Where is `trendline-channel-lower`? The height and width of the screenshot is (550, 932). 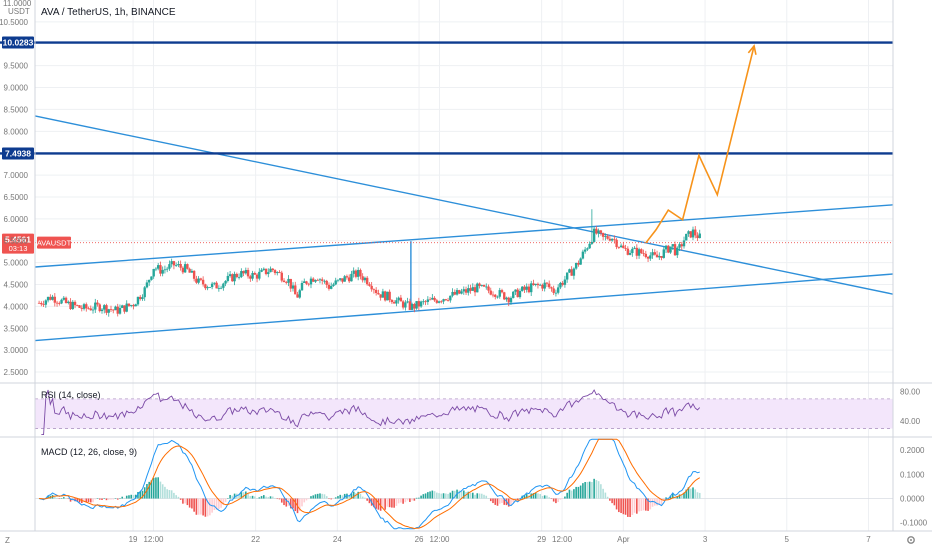 trendline-channel-lower is located at coordinates (464, 307).